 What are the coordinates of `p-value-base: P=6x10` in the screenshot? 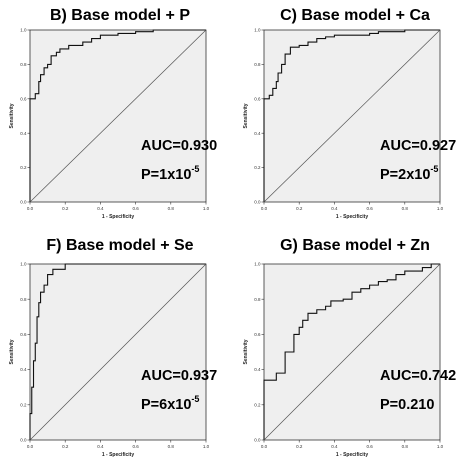 It's located at (166, 405).